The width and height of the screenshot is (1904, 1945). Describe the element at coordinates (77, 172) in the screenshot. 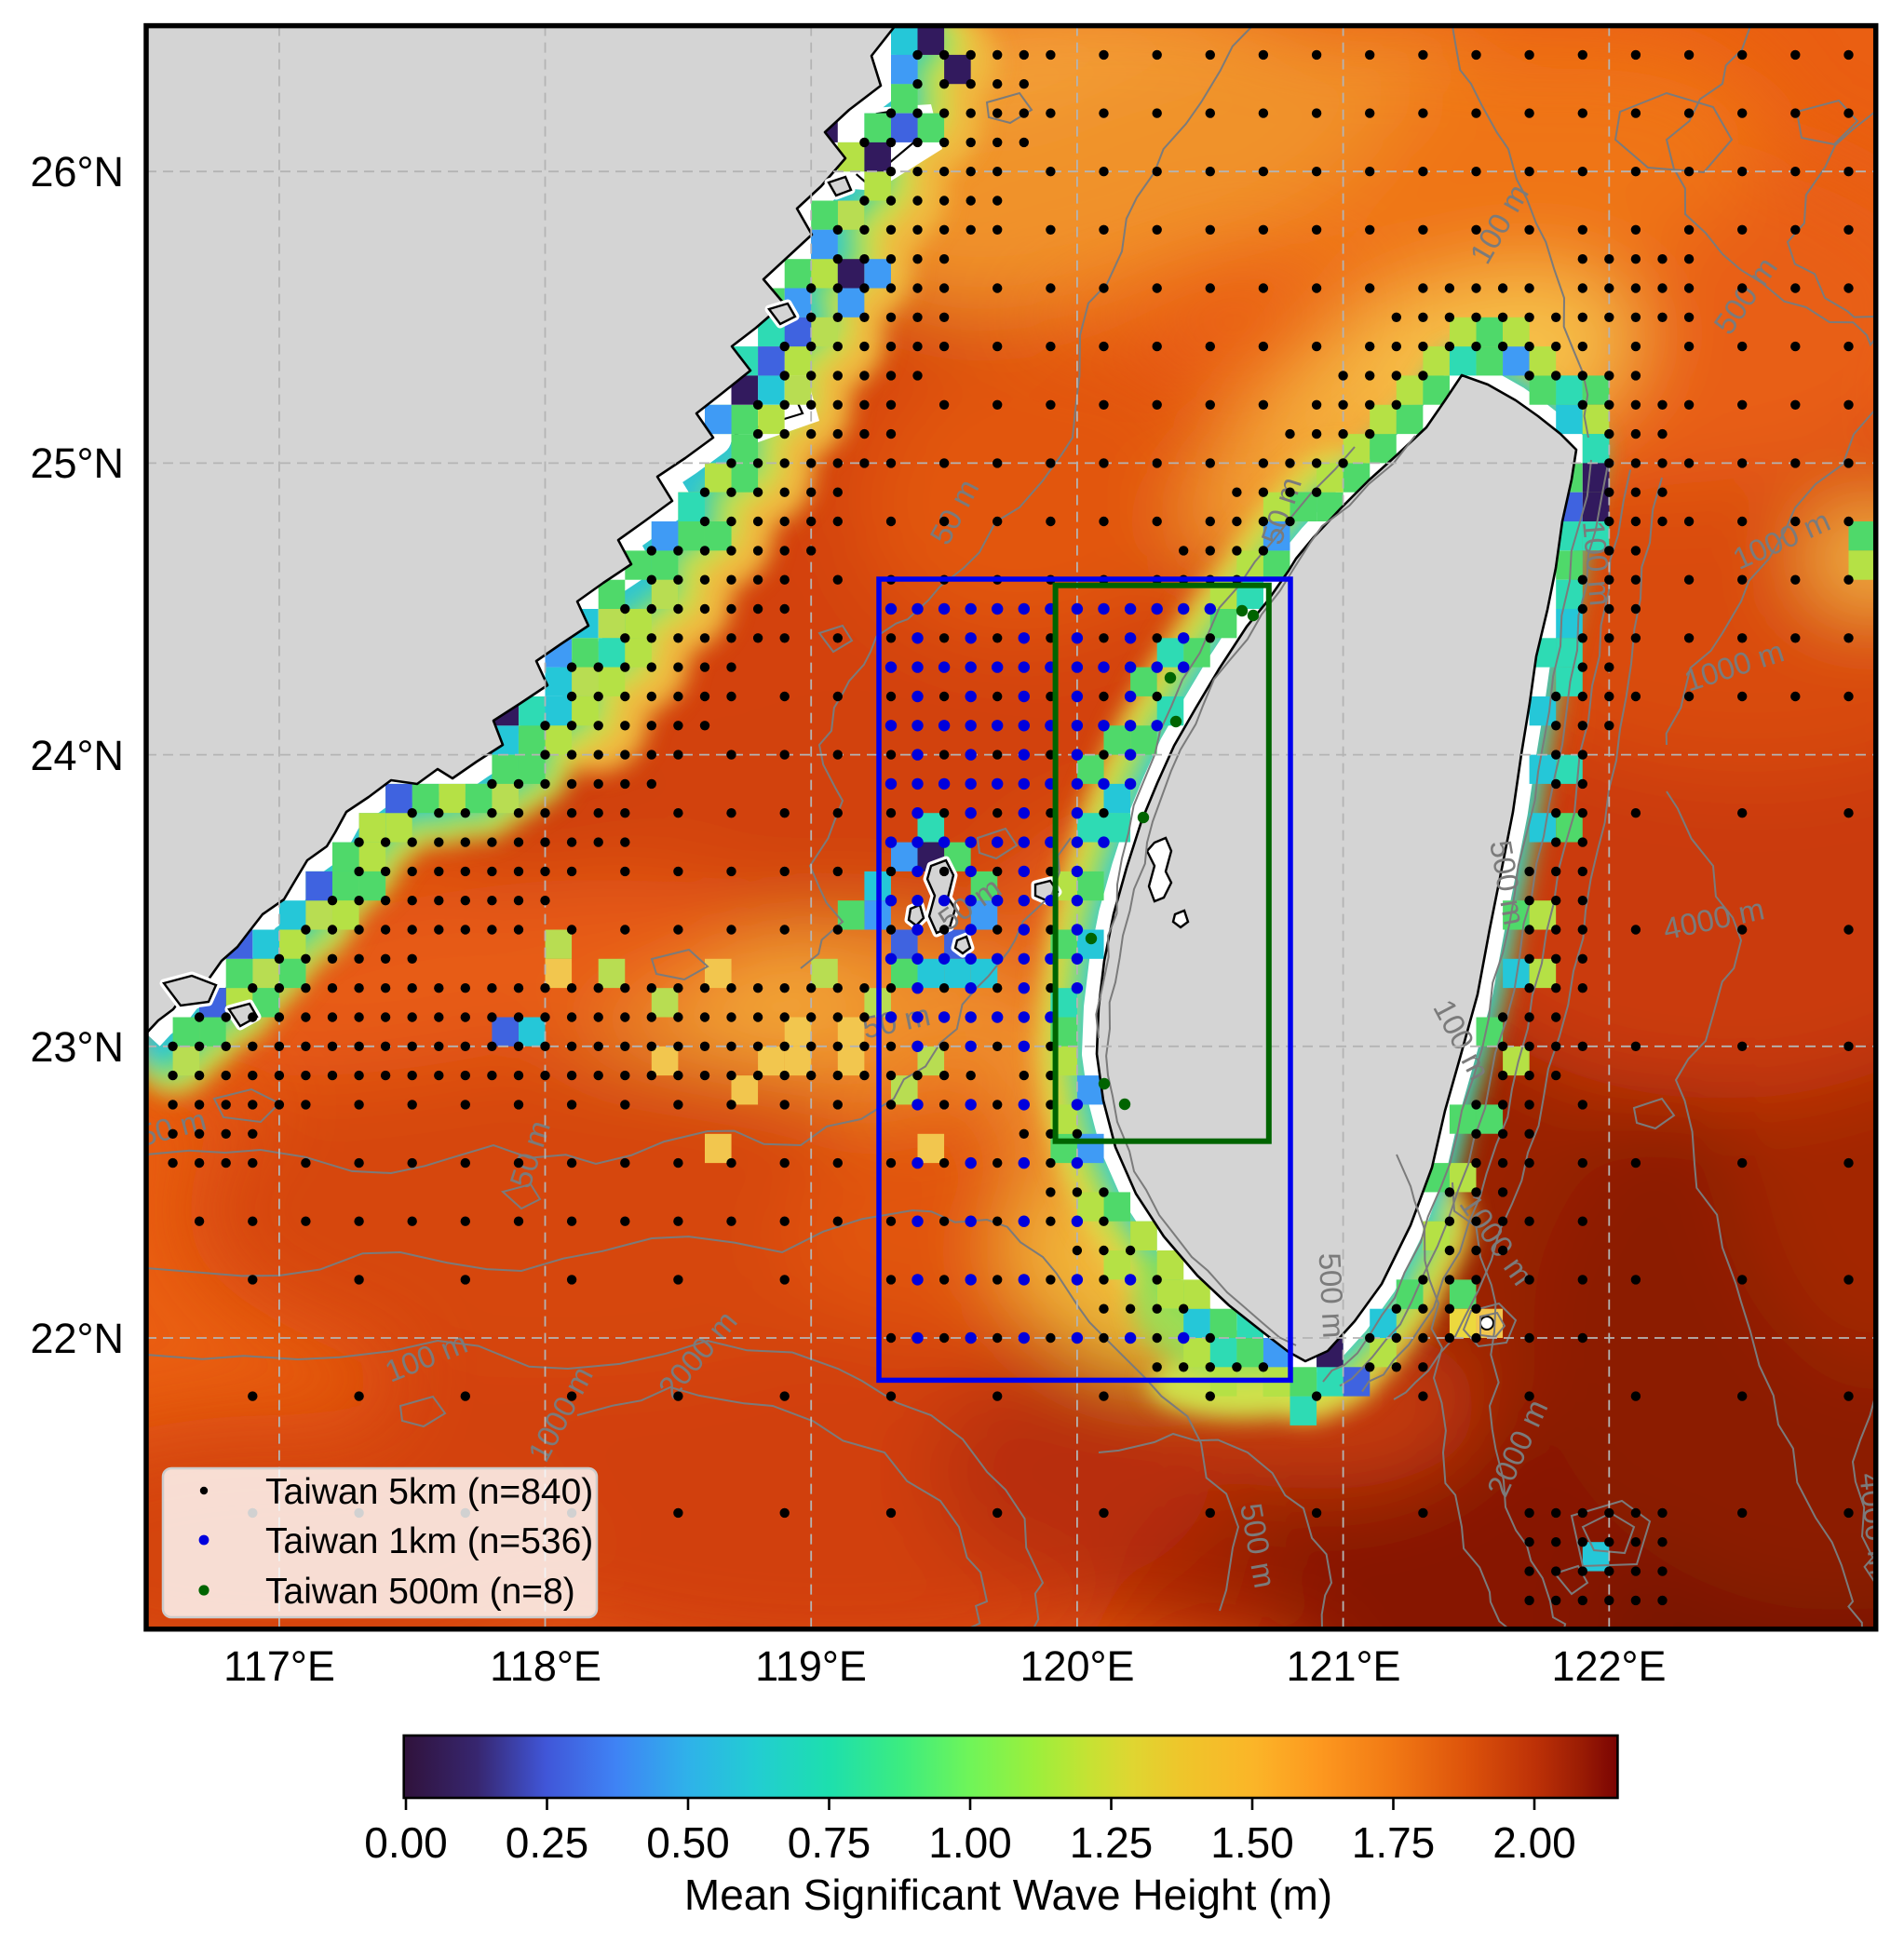

I see `svg-text: 26°N` at that location.